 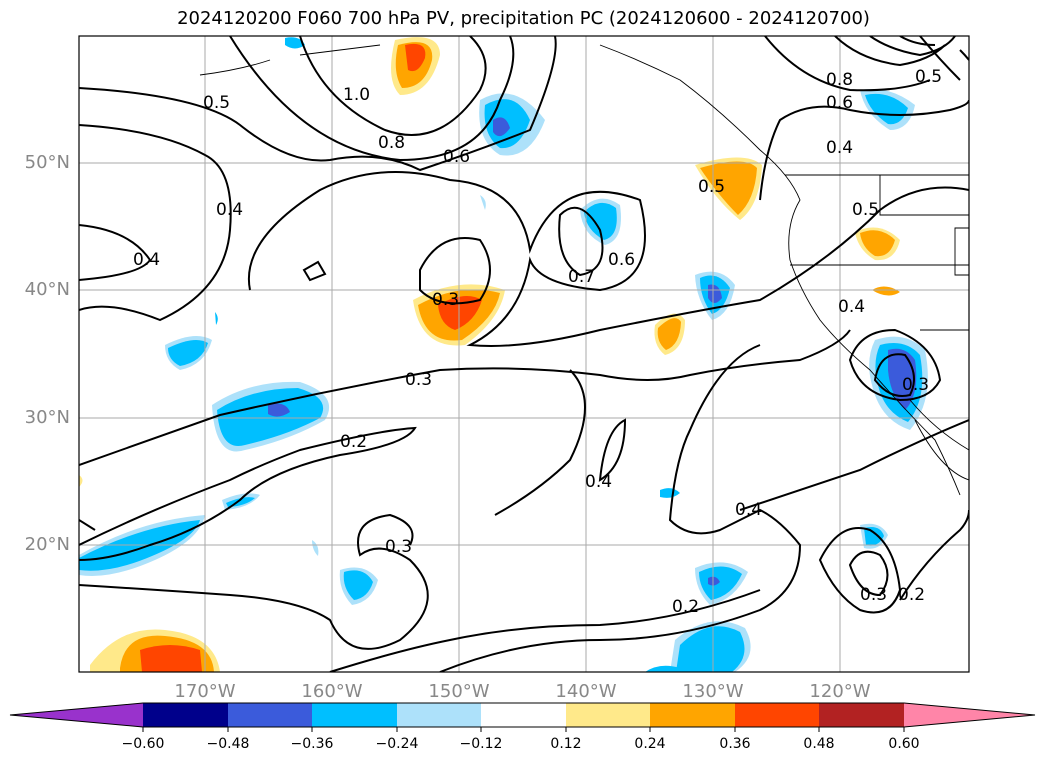 I want to click on colorbar-tick-label: −0.24, so click(x=397, y=744).